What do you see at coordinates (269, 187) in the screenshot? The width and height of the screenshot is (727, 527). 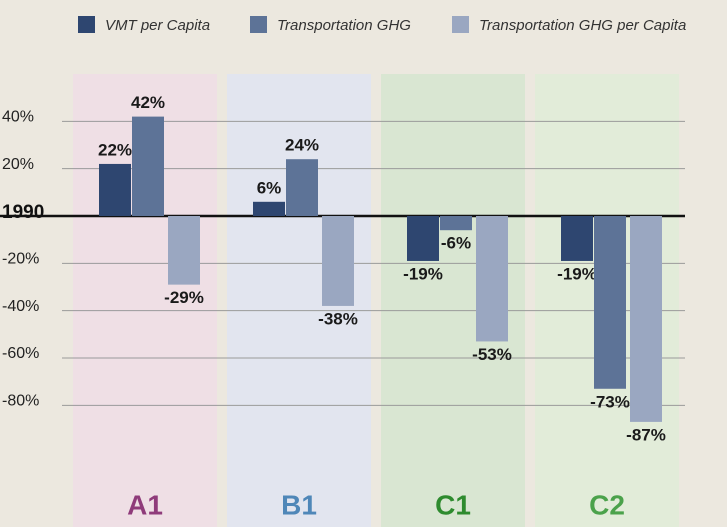 I see `value-label: 6%` at bounding box center [269, 187].